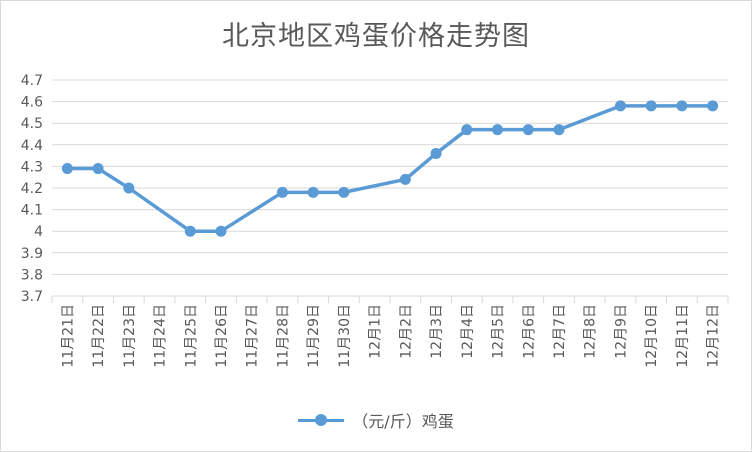  Describe the element at coordinates (130, 336) in the screenshot. I see `x-tick-label: 11月23日` at that location.